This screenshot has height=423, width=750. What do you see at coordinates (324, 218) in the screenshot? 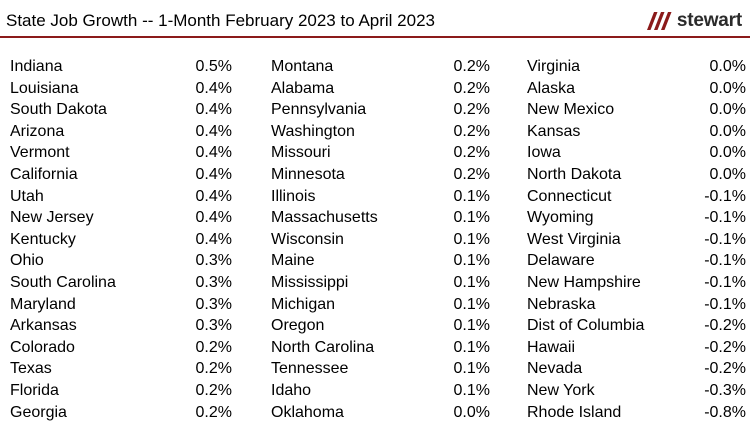
I see `state-name: Massachusetts` at bounding box center [324, 218].